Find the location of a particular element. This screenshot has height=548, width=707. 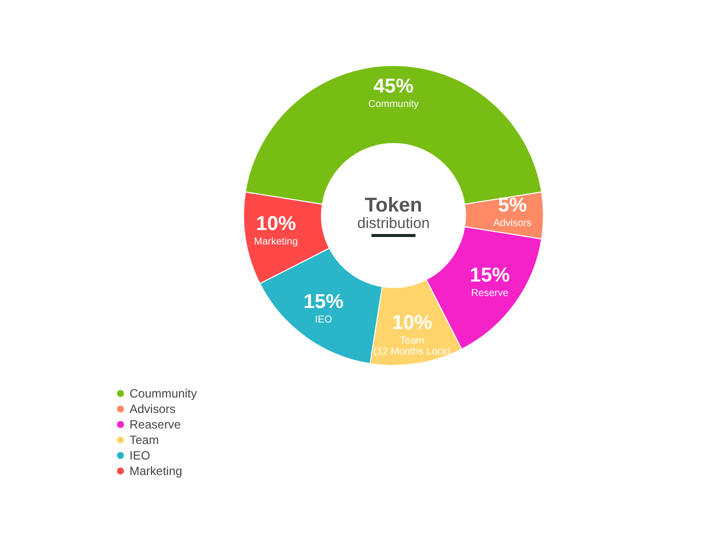

legend-label: Coummunity is located at coordinates (163, 393).